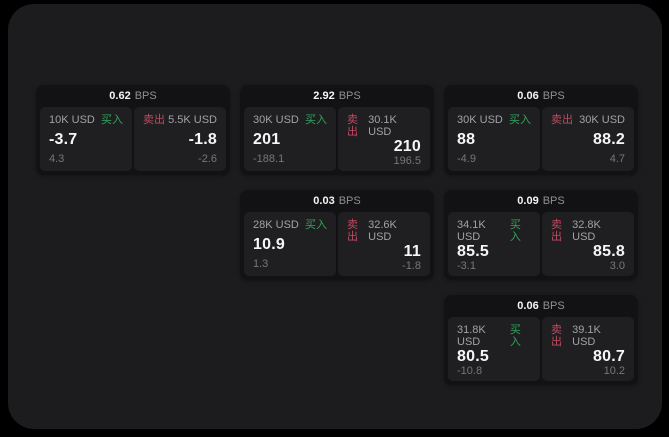  I want to click on sell-tile-top: 卖出 5.5K USD, so click(180, 120).